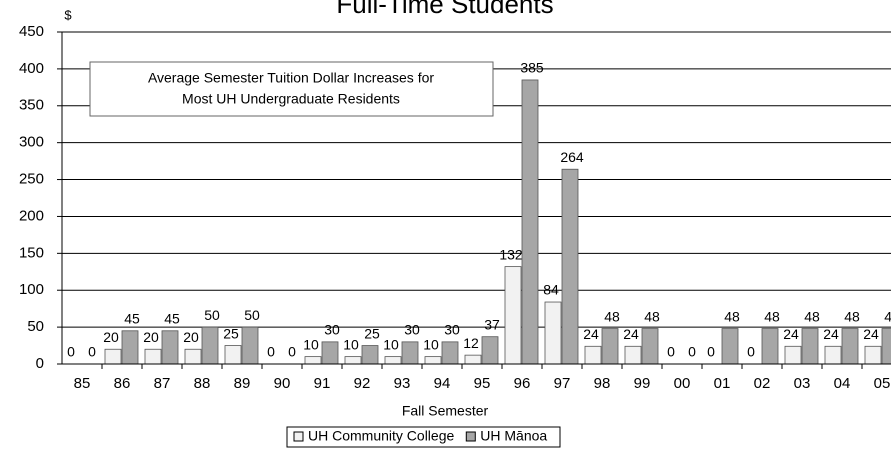 The height and width of the screenshot is (464, 891). Describe the element at coordinates (291, 99) in the screenshot. I see `annotation: Most UH Undergraduate Residents` at that location.